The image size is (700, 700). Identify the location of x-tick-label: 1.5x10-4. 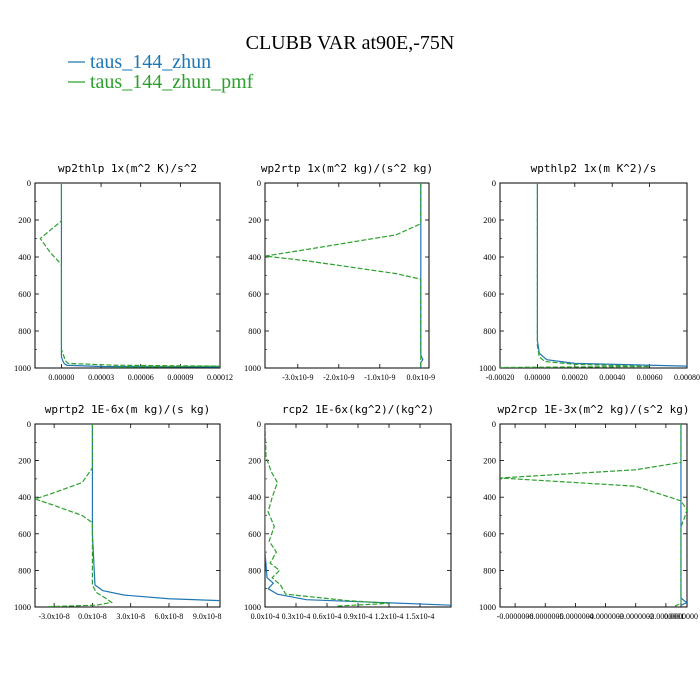
(420, 616).